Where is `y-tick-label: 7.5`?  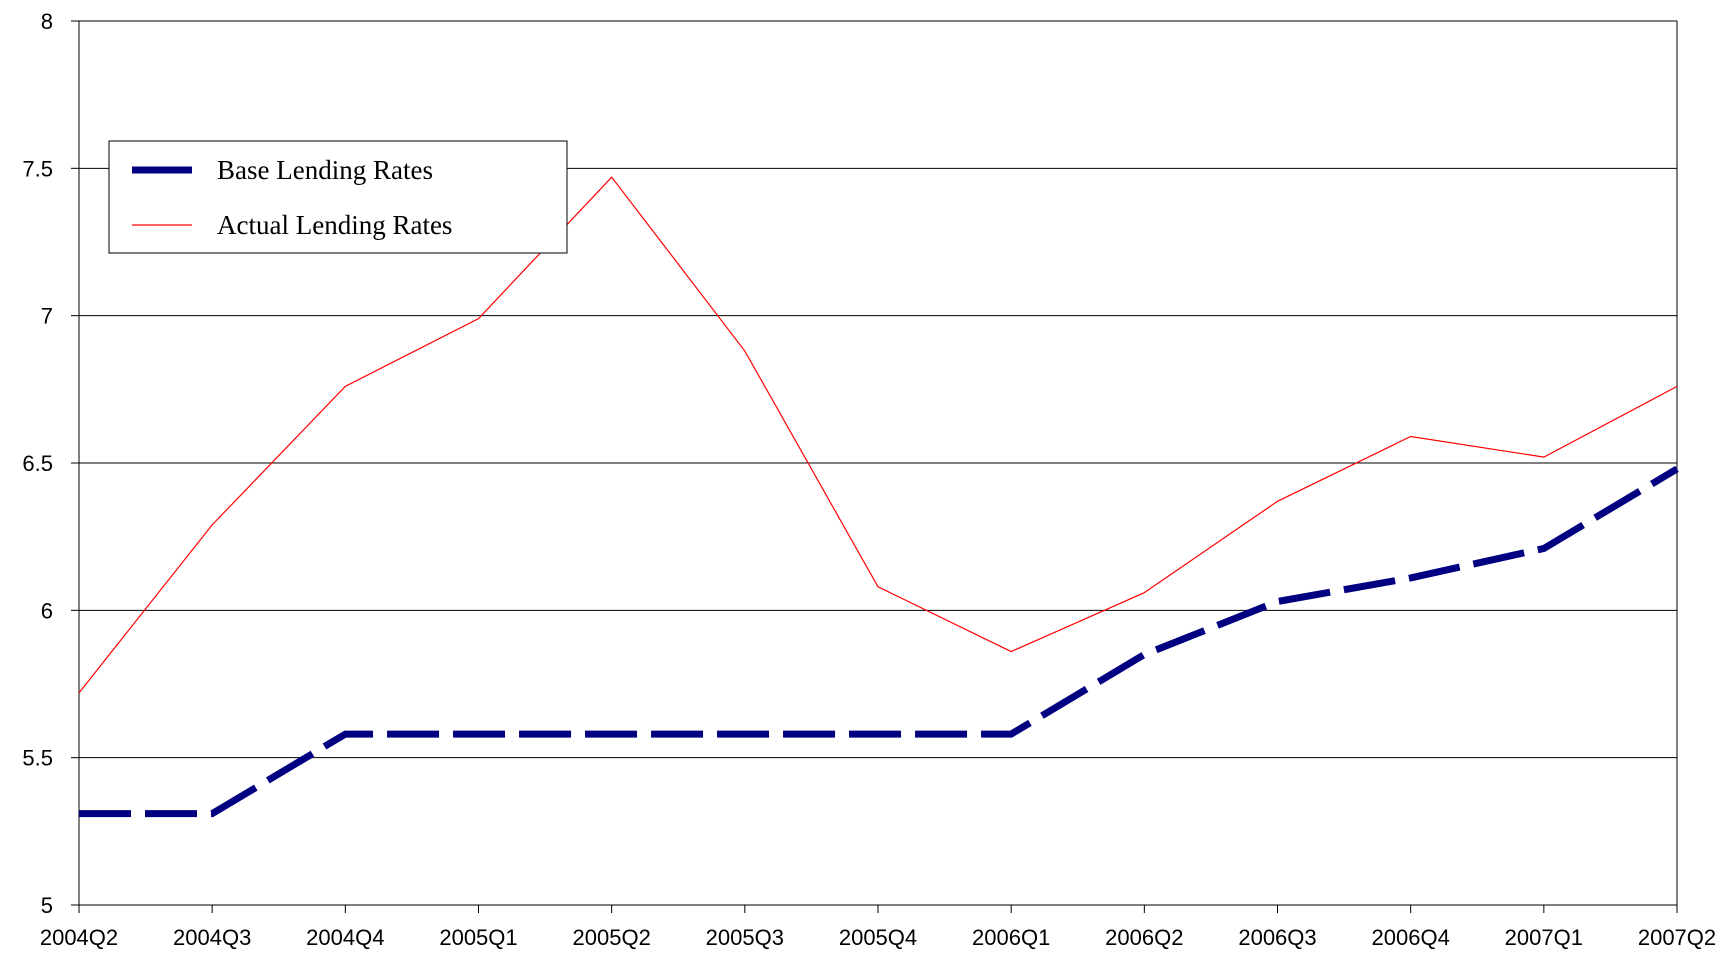
y-tick-label: 7.5 is located at coordinates (37, 168).